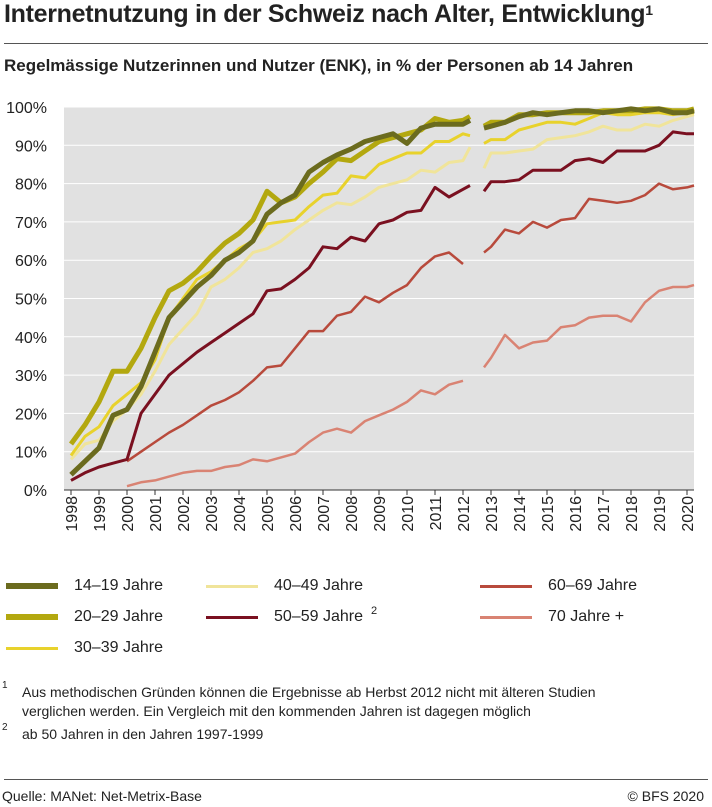 The width and height of the screenshot is (712, 807). Describe the element at coordinates (632, 514) in the screenshot. I see `x-tick-label: 2018` at that location.